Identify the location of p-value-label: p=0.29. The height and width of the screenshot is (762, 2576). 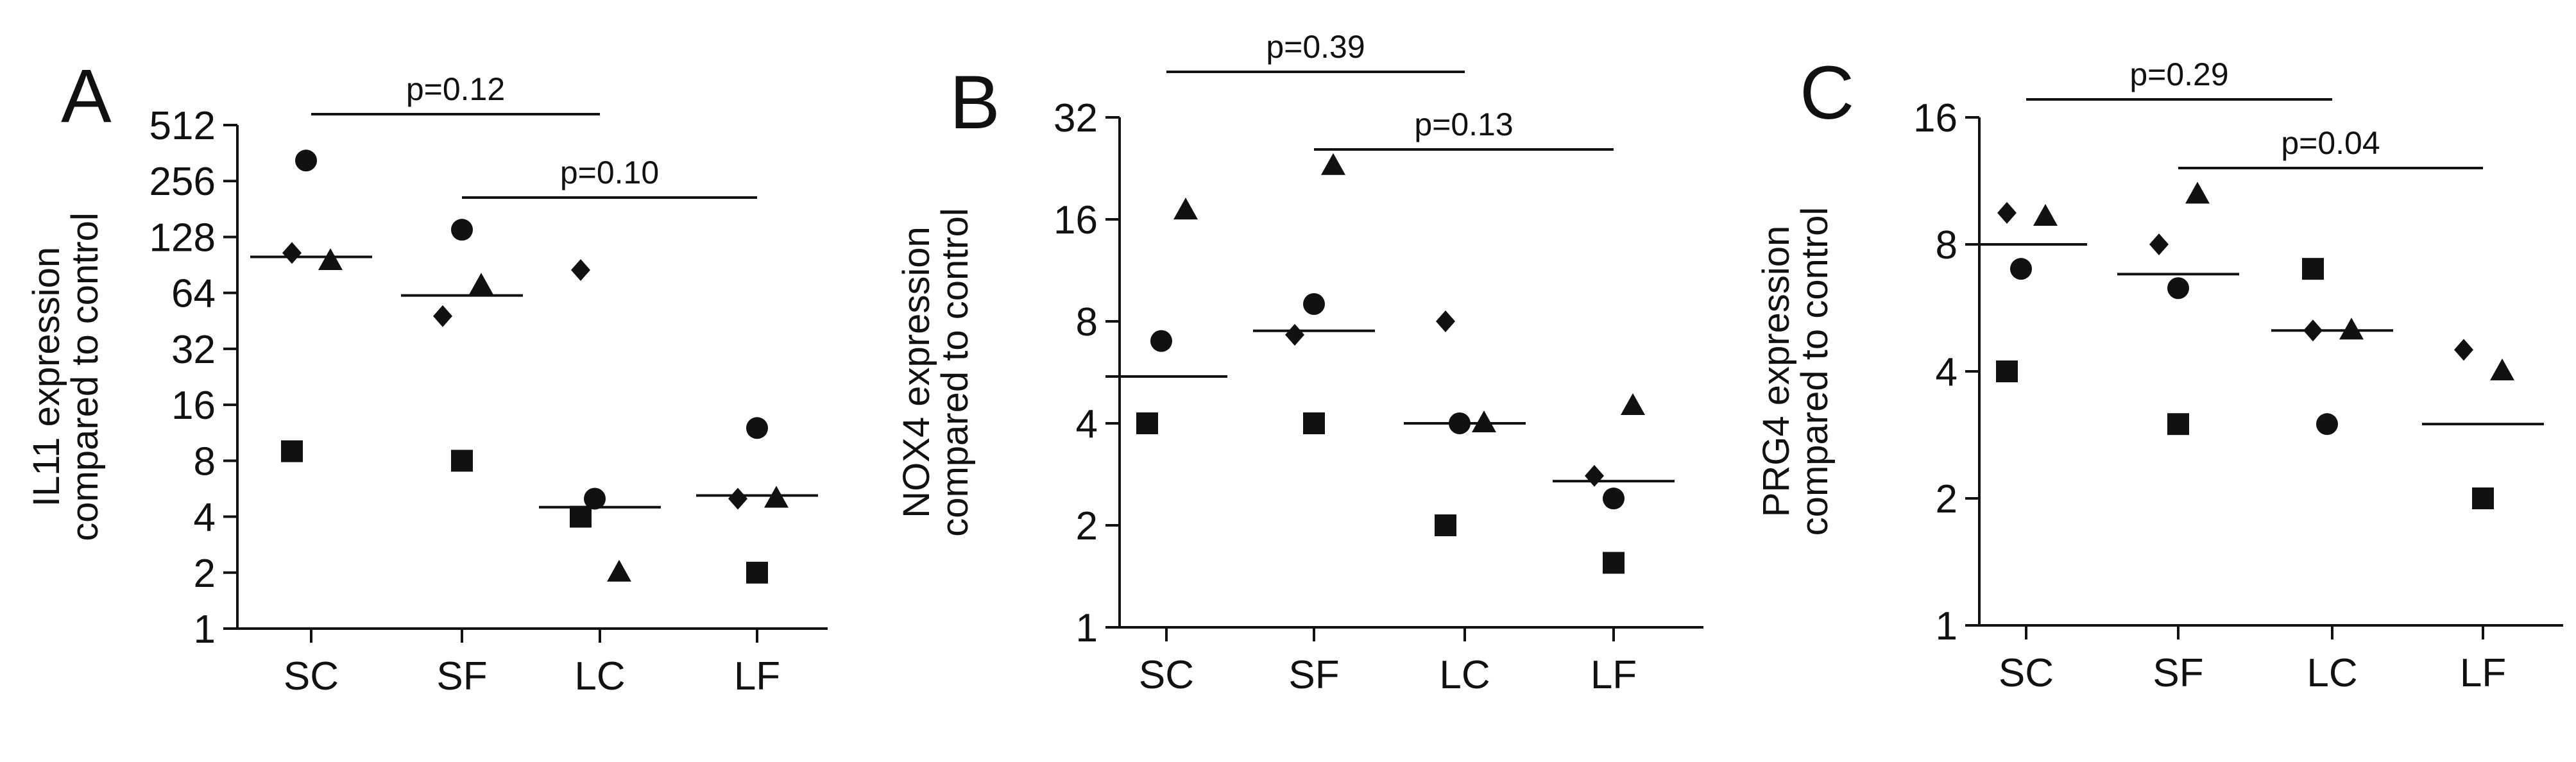
(2178, 74).